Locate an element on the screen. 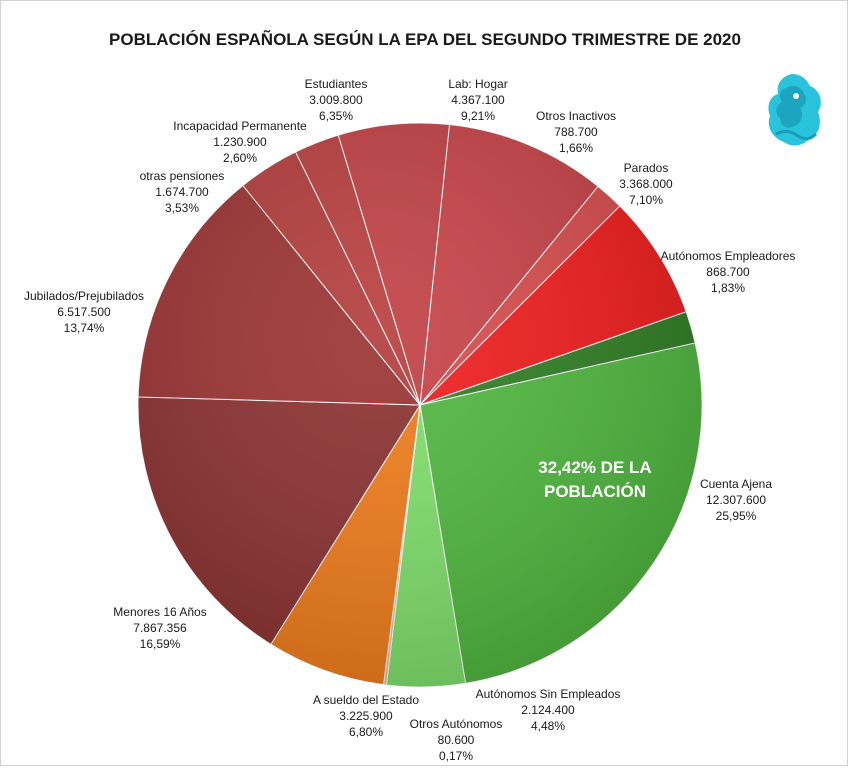 The width and height of the screenshot is (850, 768). slice-label: Cuenta Ajena 12.307.600 25,95% is located at coordinates (736, 500).